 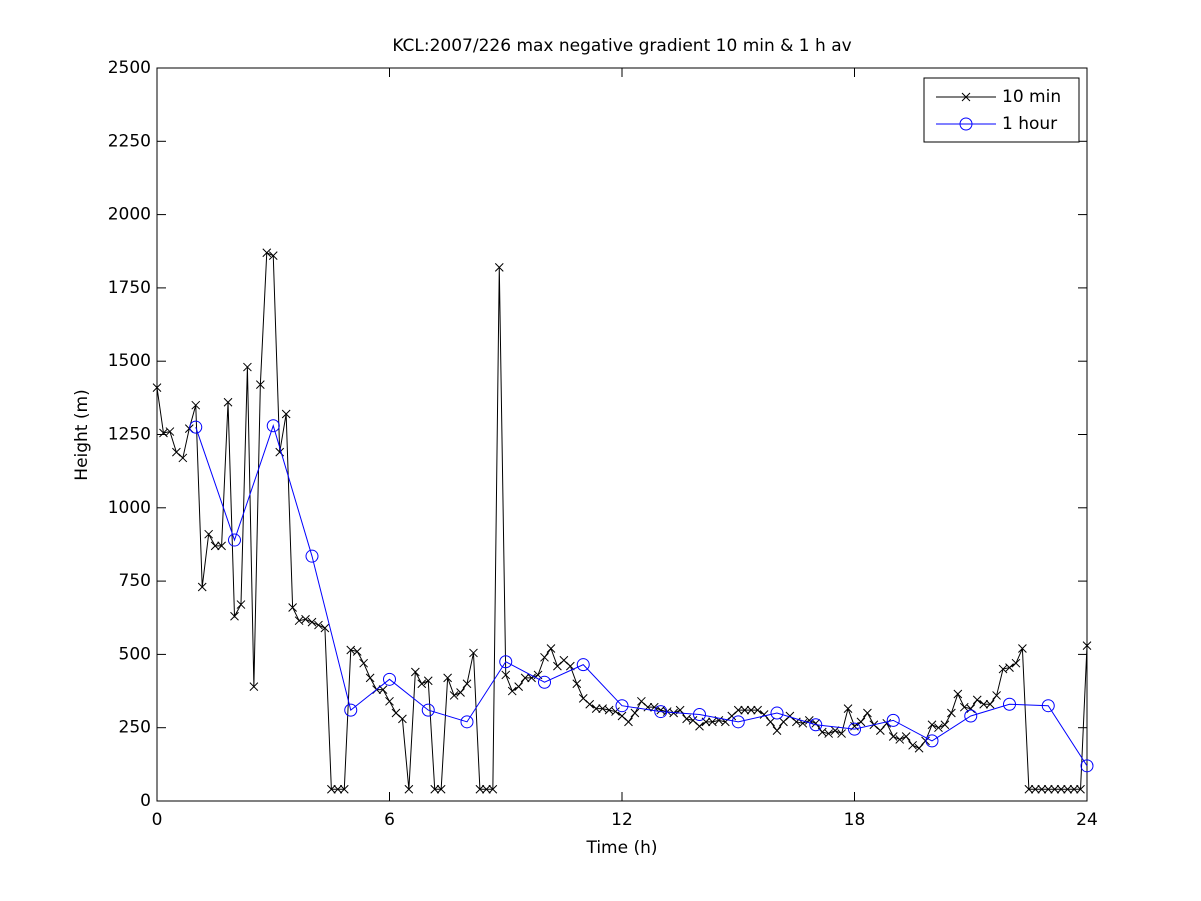 I want to click on x-axis-label: Time (h), so click(x=621, y=848).